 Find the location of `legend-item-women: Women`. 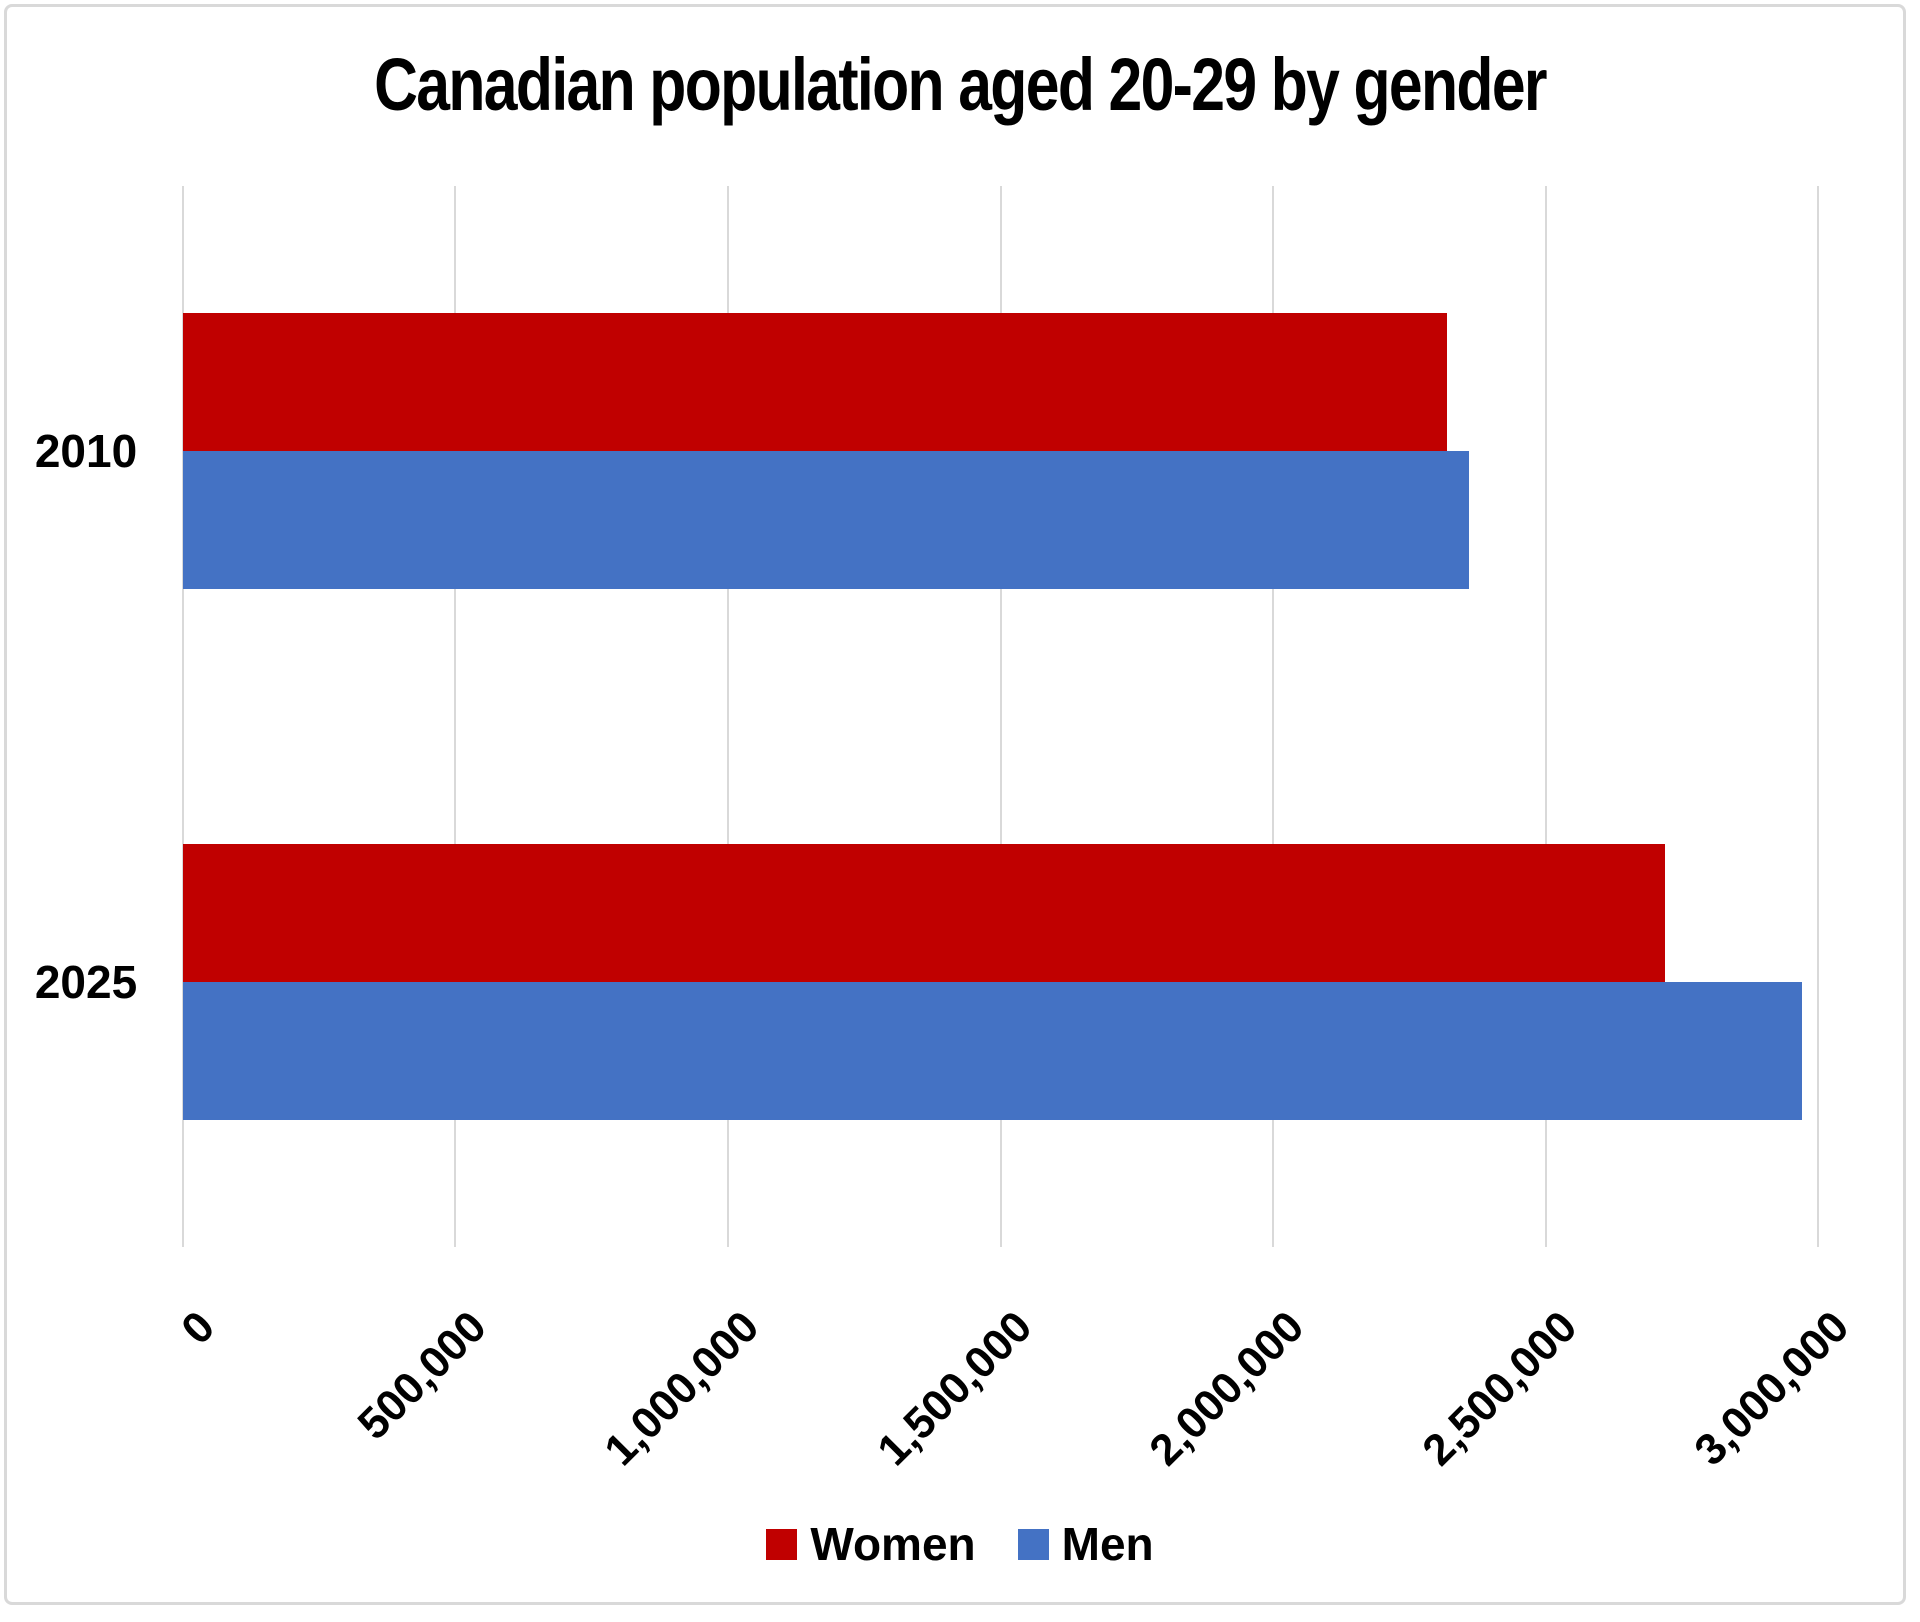

legend-item-women: Women is located at coordinates (871, 1544).